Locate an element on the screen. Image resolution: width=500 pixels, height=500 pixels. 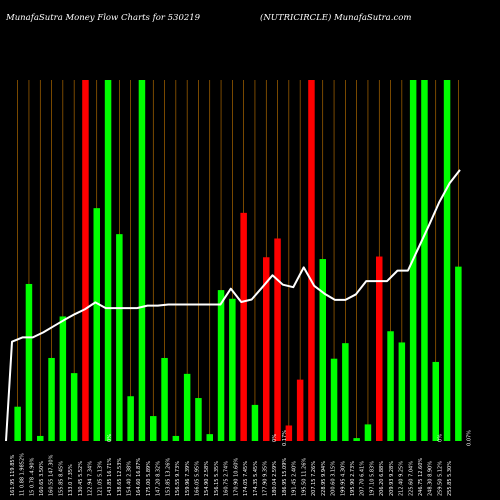
x-tick-label: 160.75 2.74% is located at coordinates (227, 478).